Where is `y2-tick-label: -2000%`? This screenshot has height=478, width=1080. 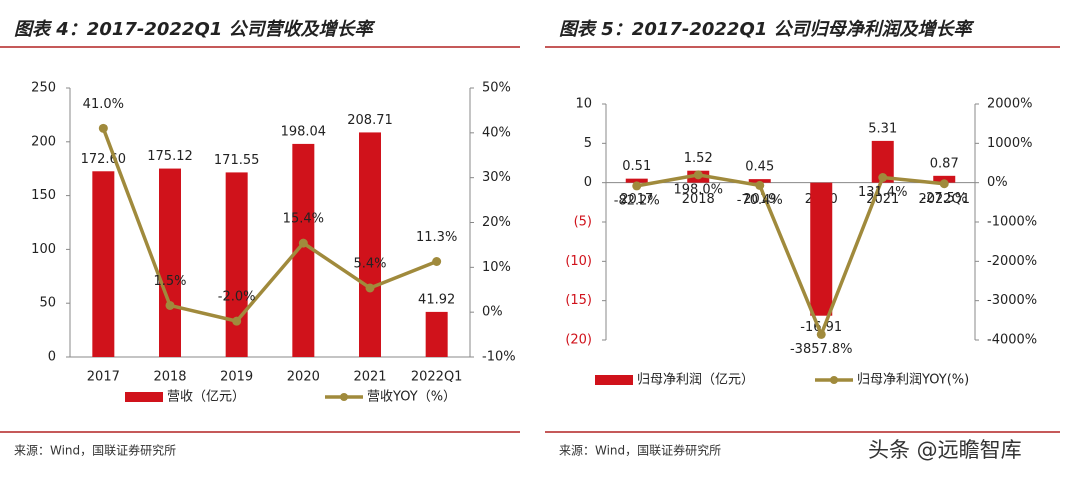 y2-tick-label: -2000% is located at coordinates (1012, 261).